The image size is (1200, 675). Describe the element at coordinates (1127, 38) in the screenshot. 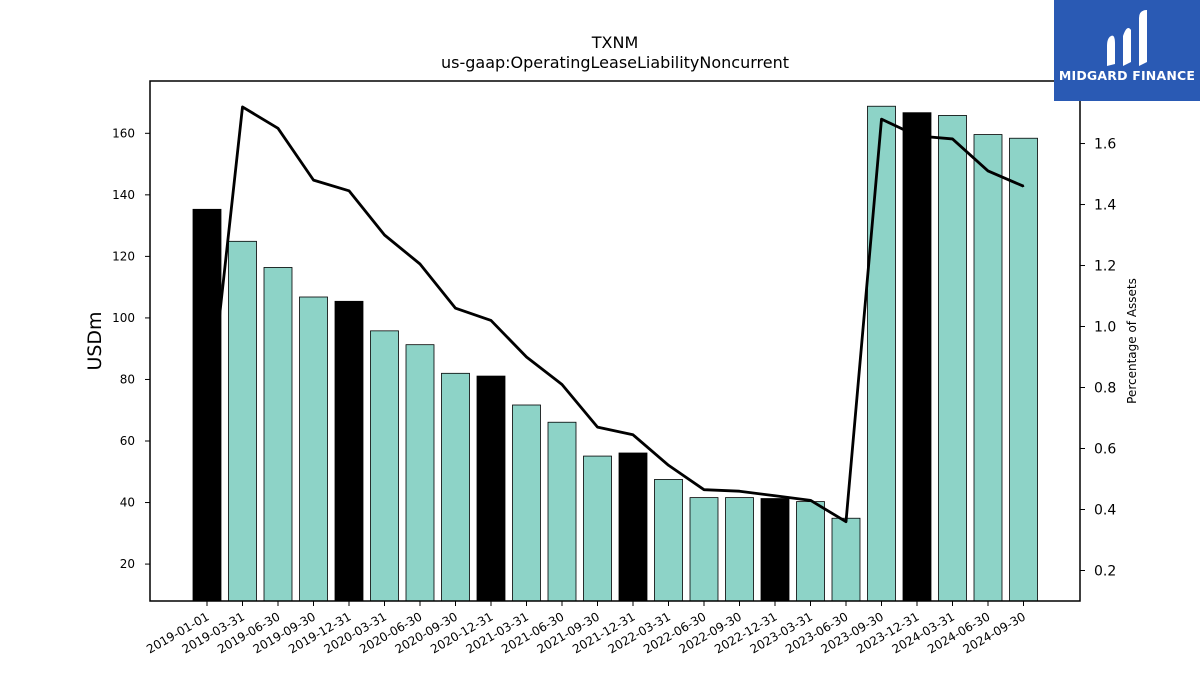

I see `midgard-m-logo-icon` at that location.